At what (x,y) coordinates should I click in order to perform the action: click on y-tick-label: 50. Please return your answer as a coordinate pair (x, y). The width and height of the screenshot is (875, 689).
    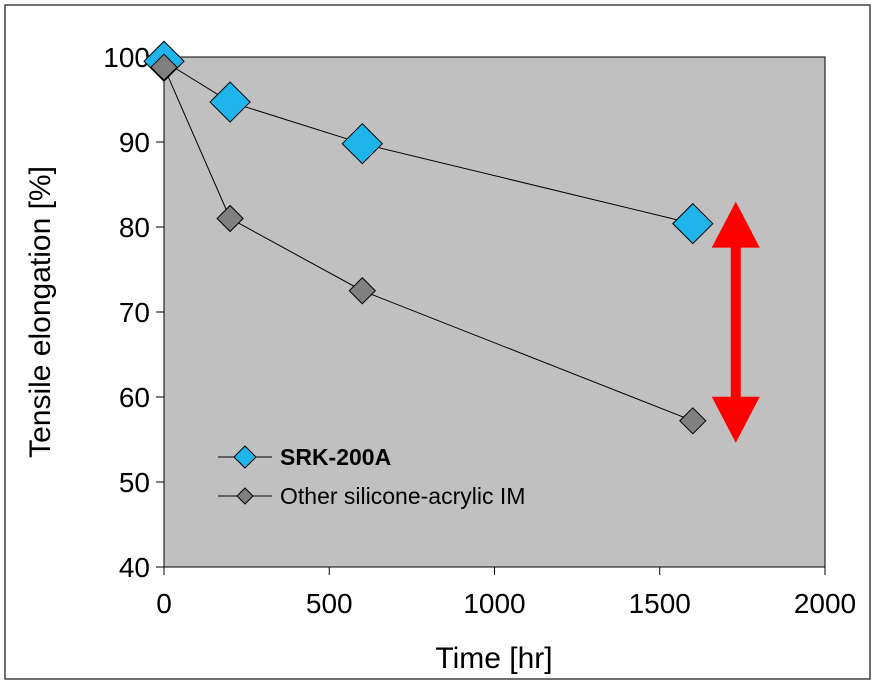
    Looking at the image, I should click on (134, 482).